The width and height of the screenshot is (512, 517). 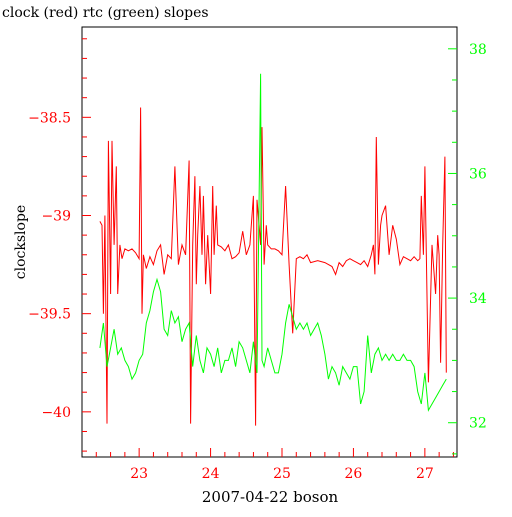 I want to click on y-right-tick-label: 32, so click(x=478, y=424).